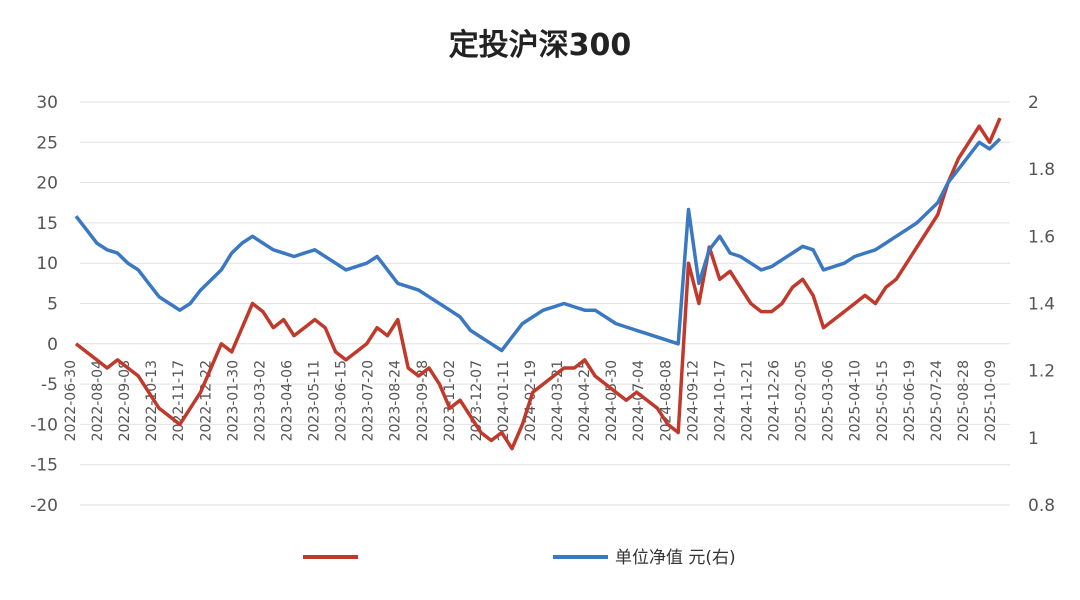 This screenshot has height=600, width=1080. I want to click on x-tick-label: 2022-09-08, so click(125, 400).